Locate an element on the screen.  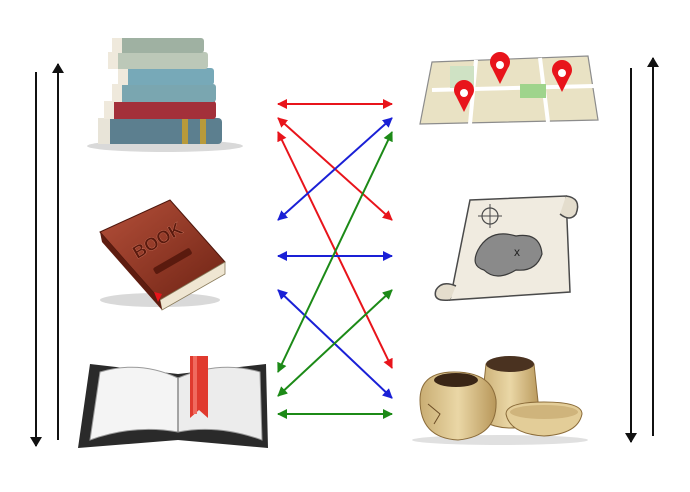
left-side-arrows is located at coordinates (47, 255).